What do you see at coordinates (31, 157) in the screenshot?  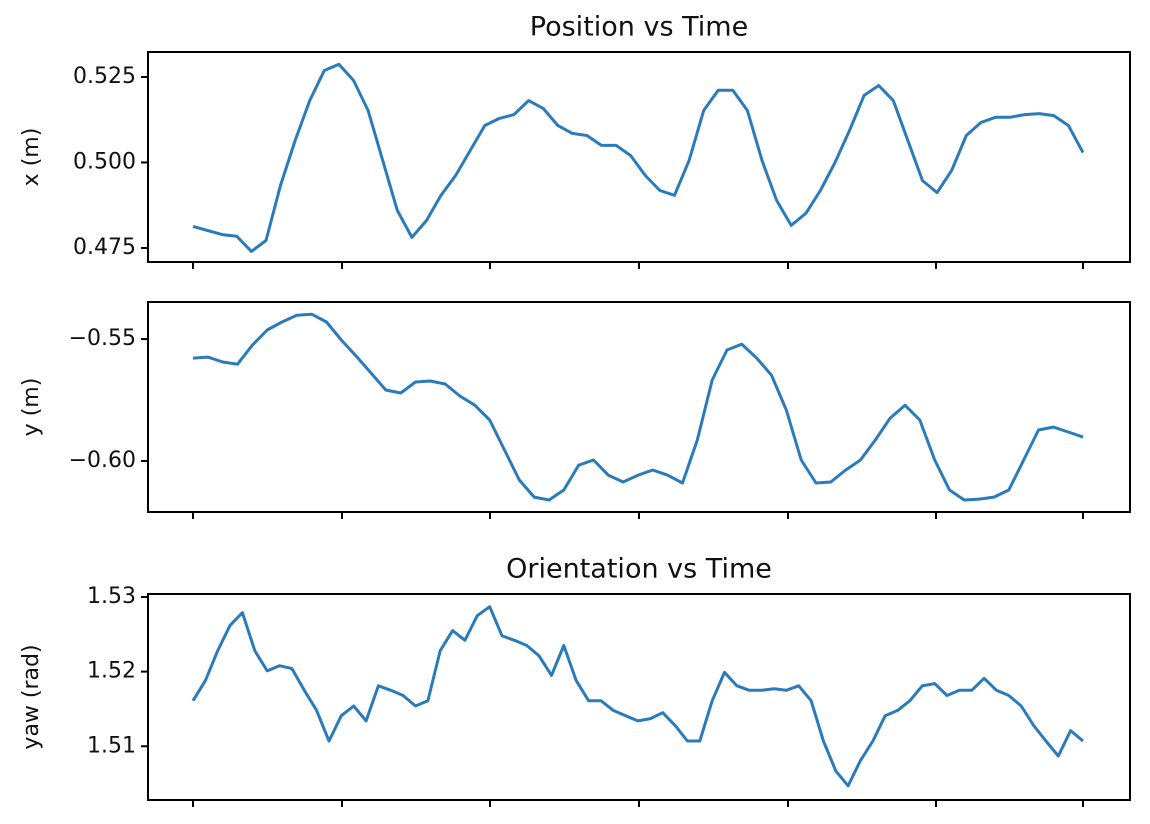 I see `y-axis-label: x (m)` at bounding box center [31, 157].